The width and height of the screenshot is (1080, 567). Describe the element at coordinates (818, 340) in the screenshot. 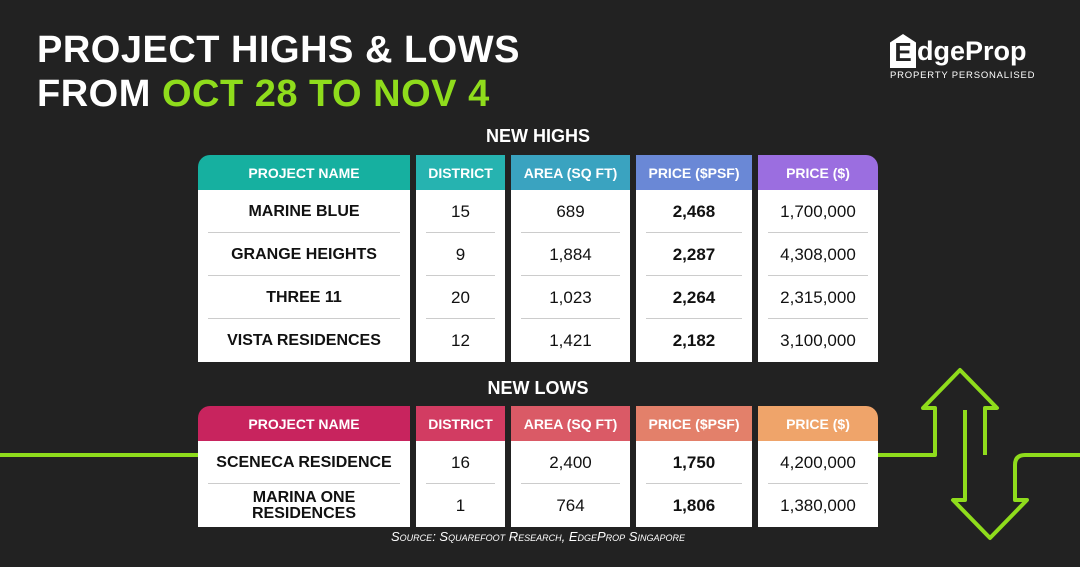

I see `table-cell: 3,100,000` at that location.